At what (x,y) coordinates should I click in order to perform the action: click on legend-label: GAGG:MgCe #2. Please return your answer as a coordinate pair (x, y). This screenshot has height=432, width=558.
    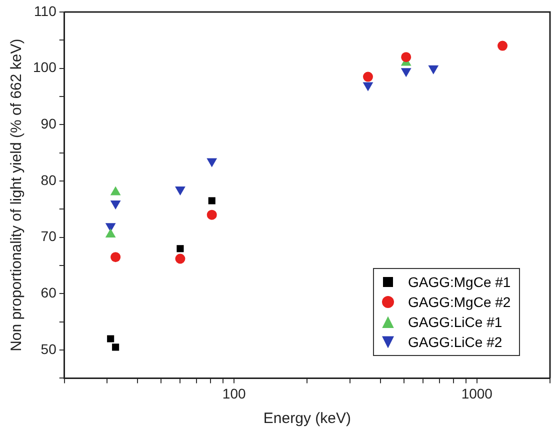
    Looking at the image, I should click on (459, 302).